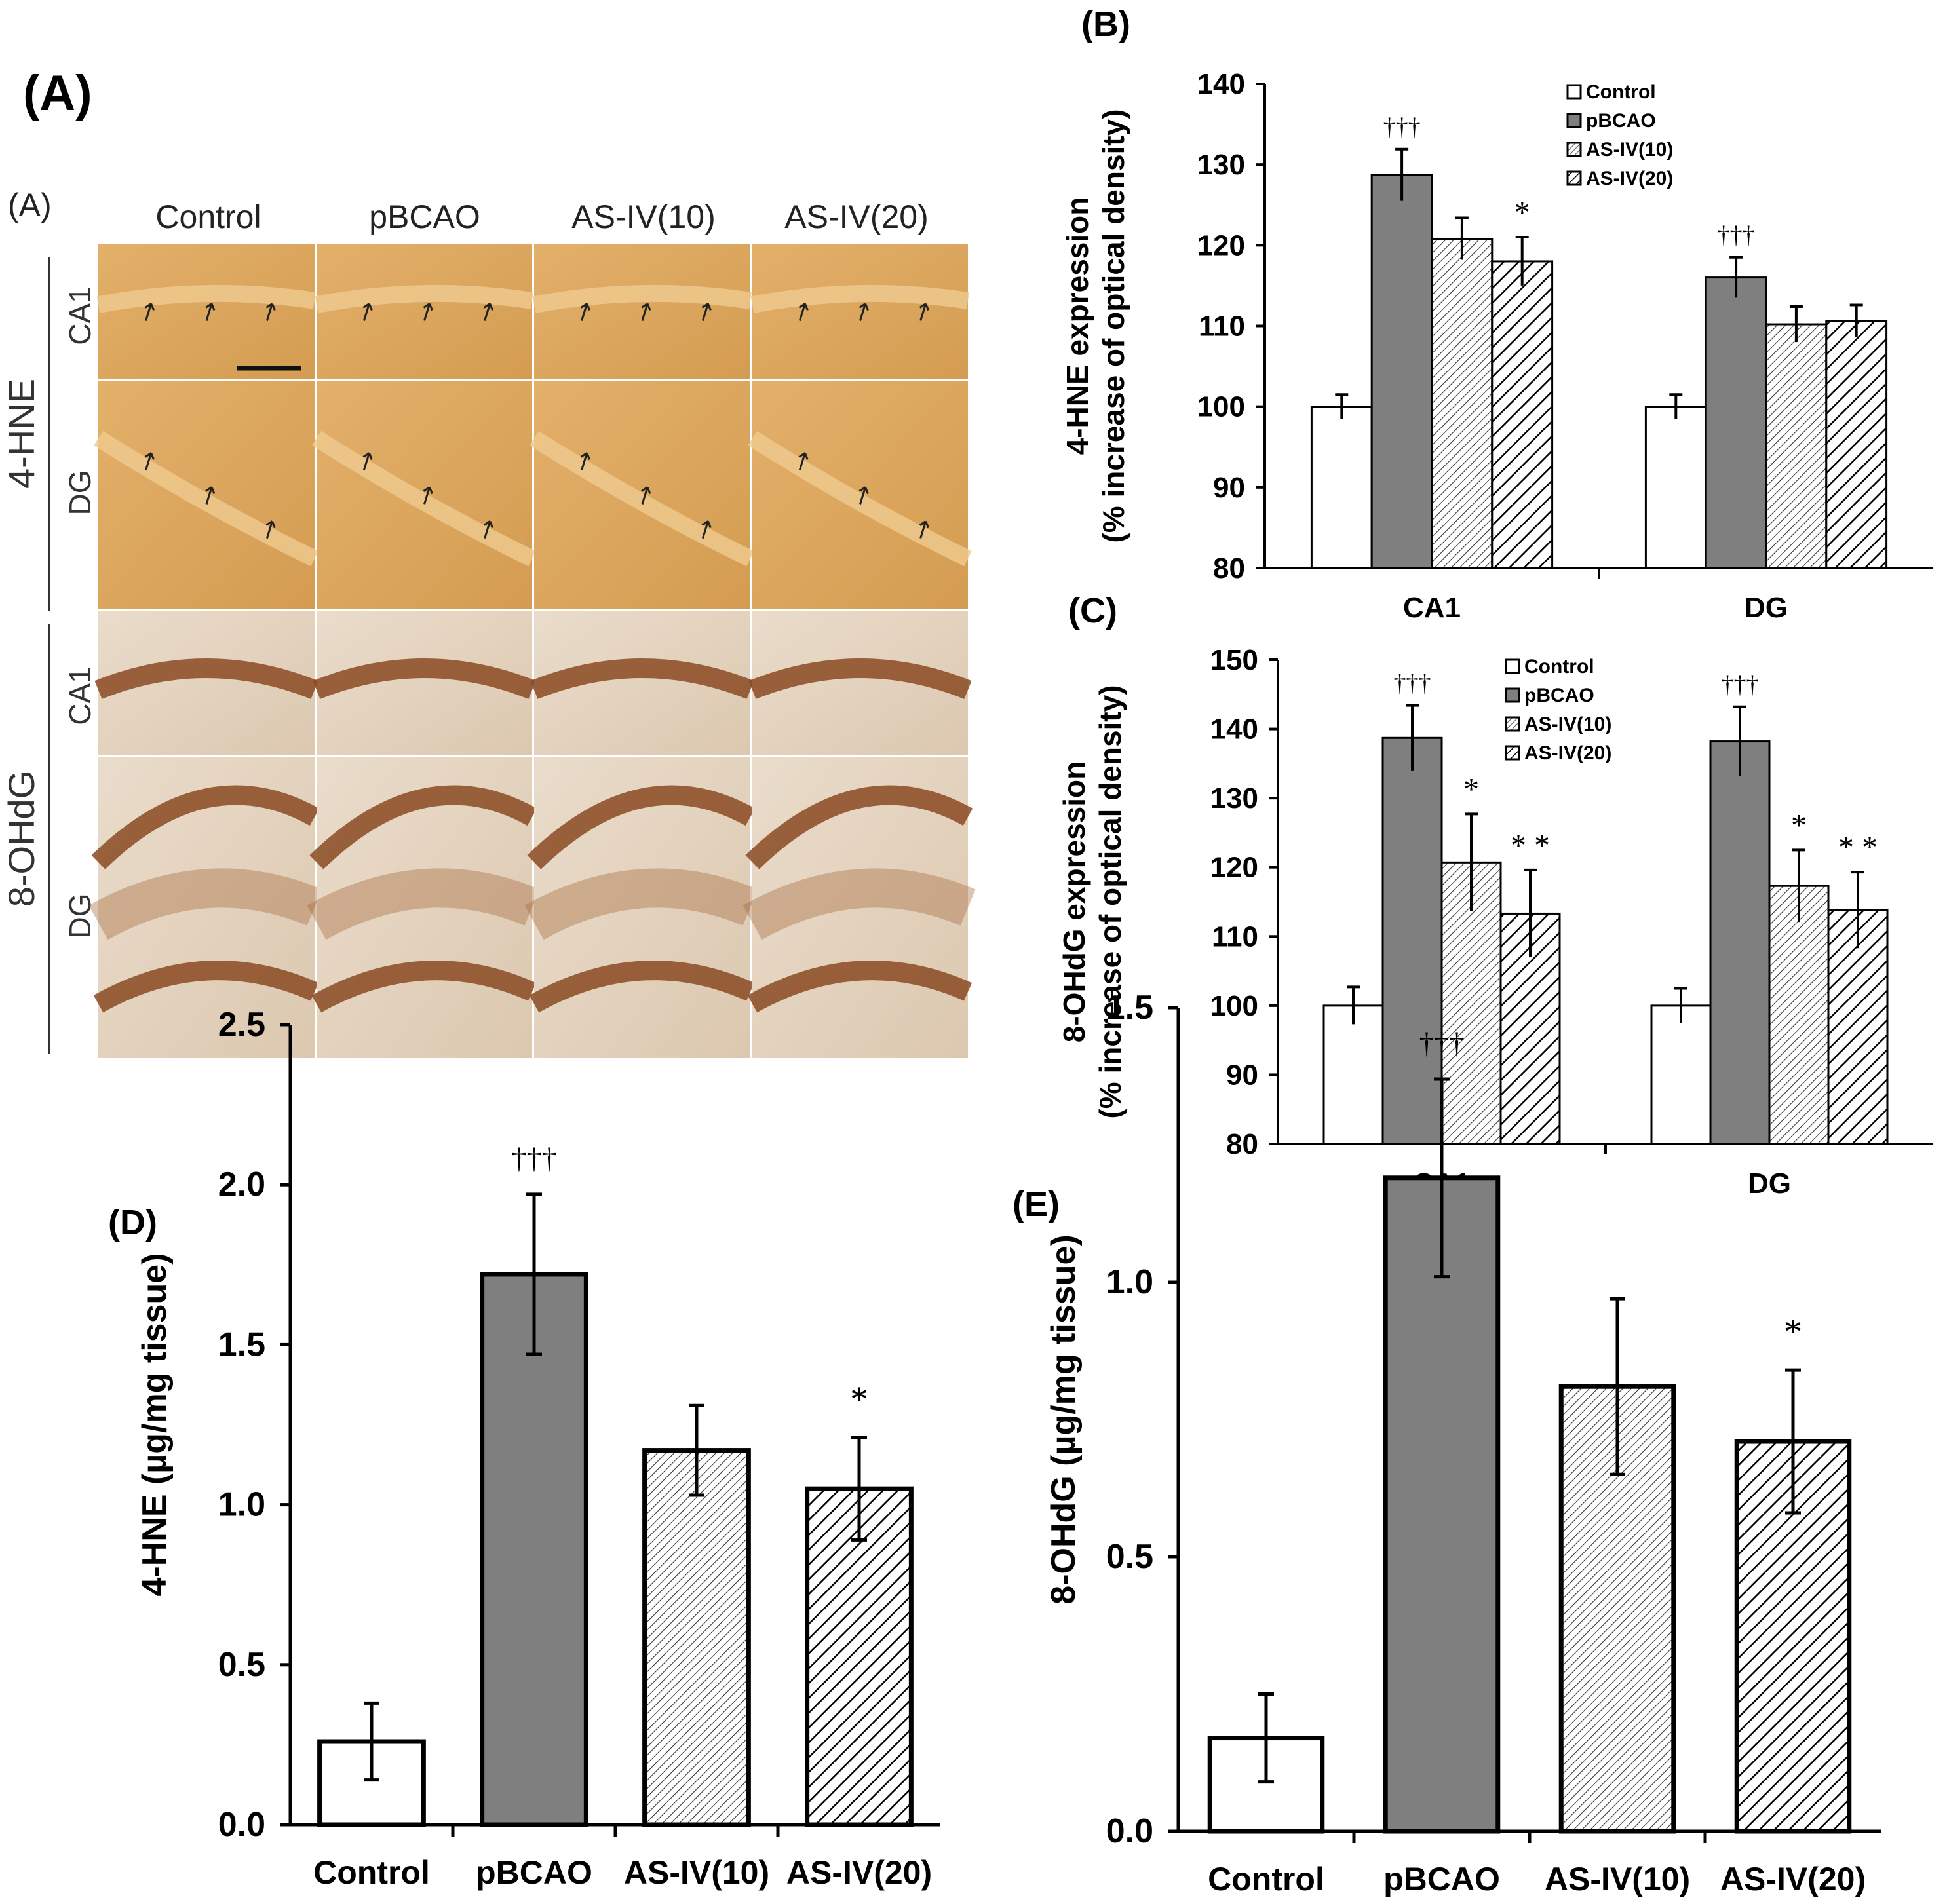 The image size is (1947, 1904). What do you see at coordinates (241, 1825) in the screenshot?
I see `y-tick-label: 0.0` at bounding box center [241, 1825].